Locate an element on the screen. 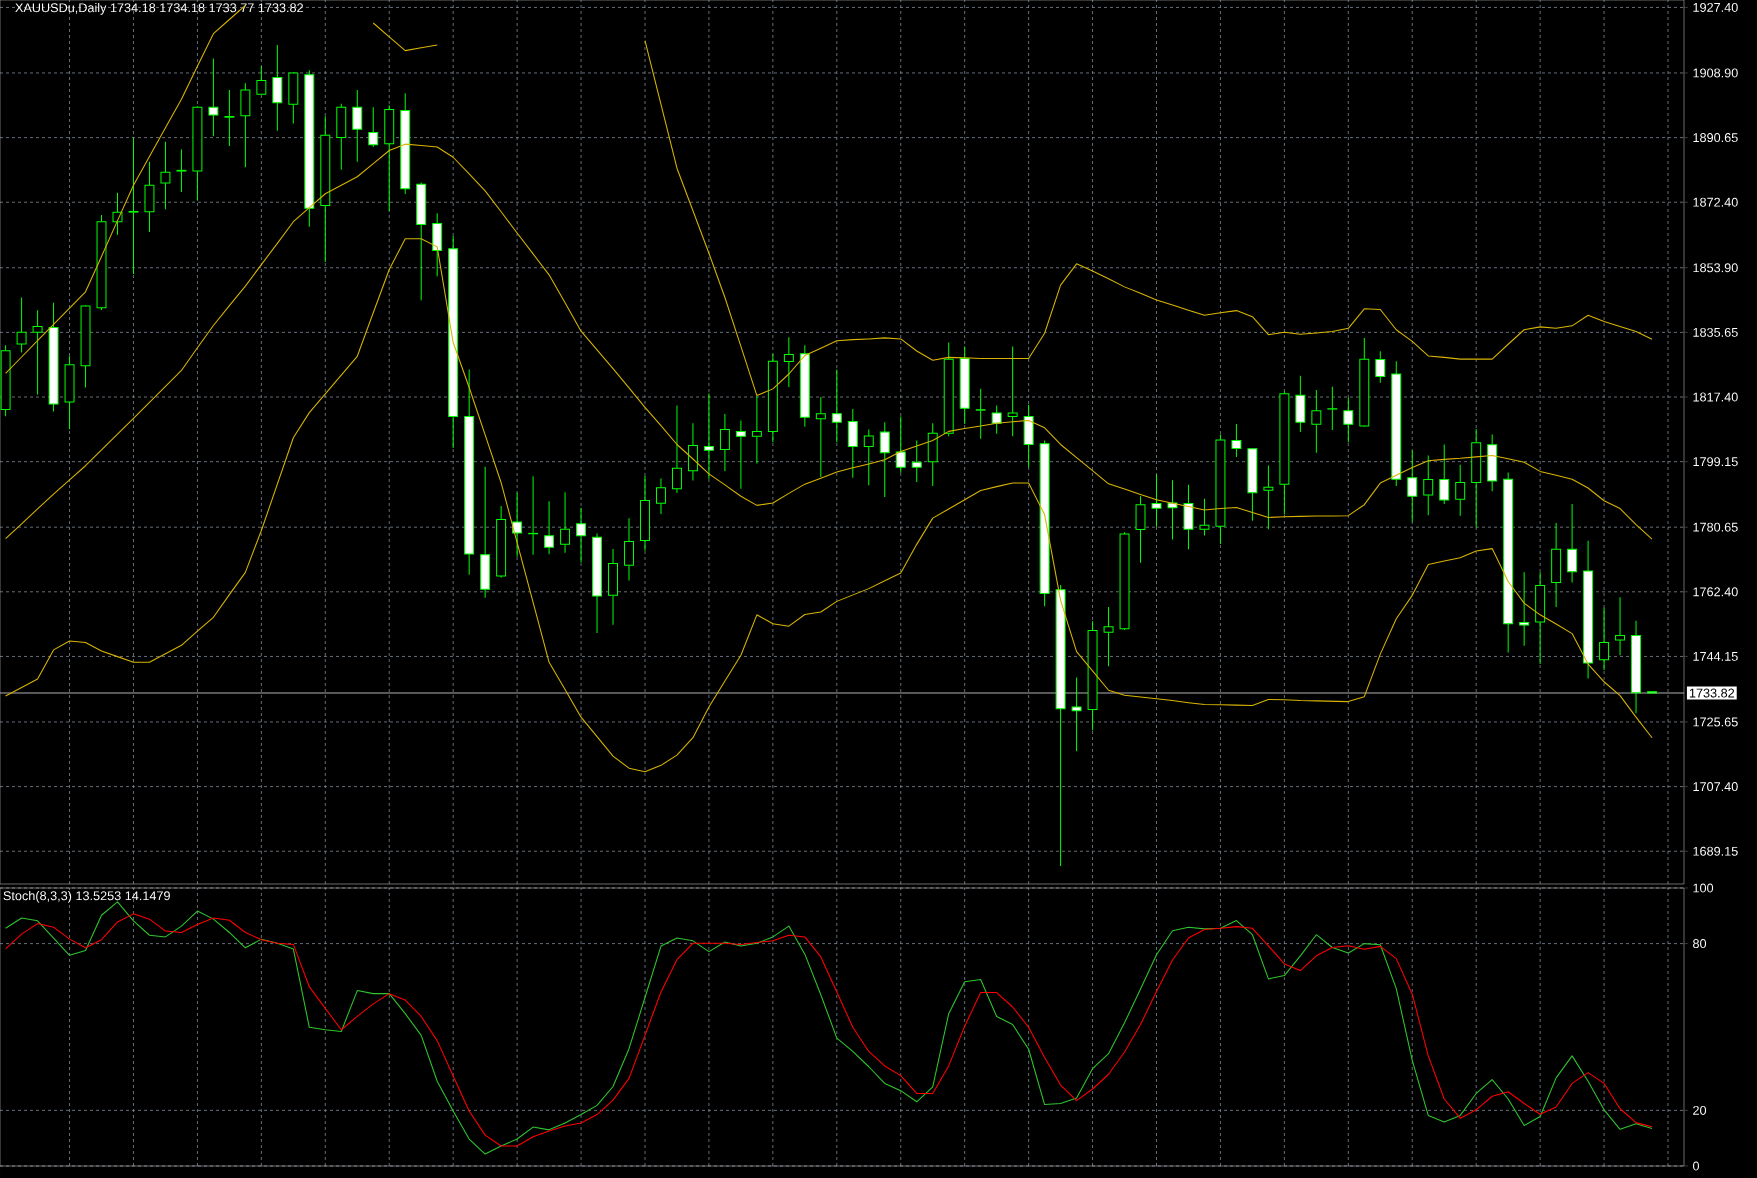  y-tick-label: 1725.65 is located at coordinates (1715, 722).